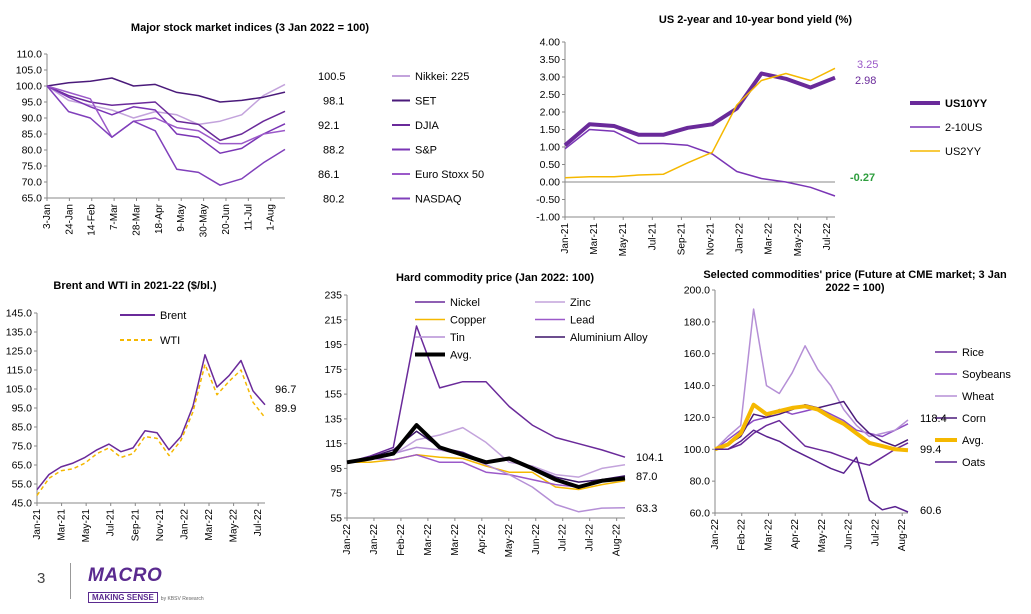 Image resolution: width=1031 pixels, height=614 pixels. Describe the element at coordinates (742, 535) in the screenshot. I see `x-tick-label: Feb-22` at that location.